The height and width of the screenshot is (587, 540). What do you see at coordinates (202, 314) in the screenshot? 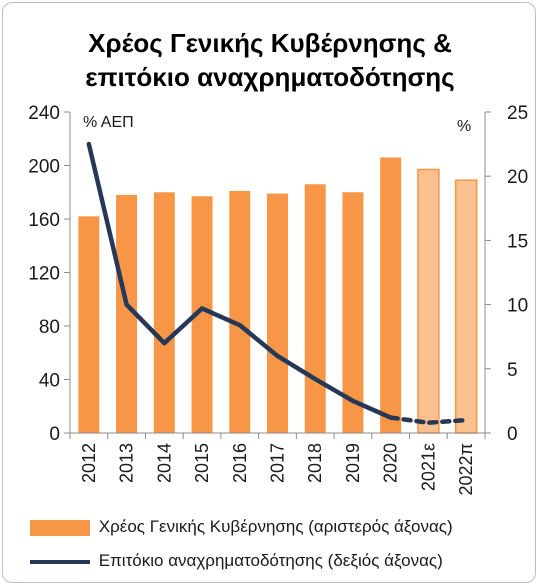
I see `bar-2015` at bounding box center [202, 314].